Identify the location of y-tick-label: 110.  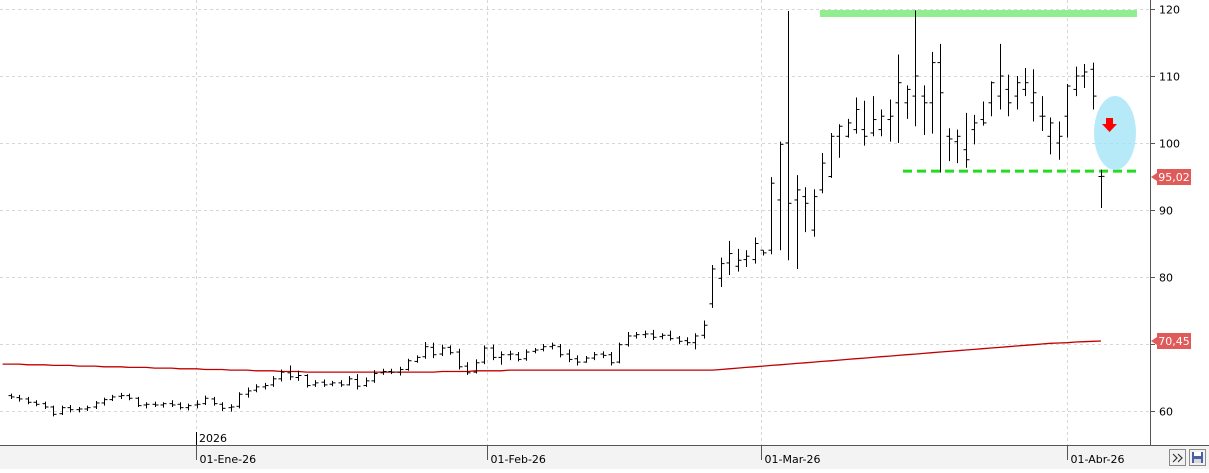
(1169, 77).